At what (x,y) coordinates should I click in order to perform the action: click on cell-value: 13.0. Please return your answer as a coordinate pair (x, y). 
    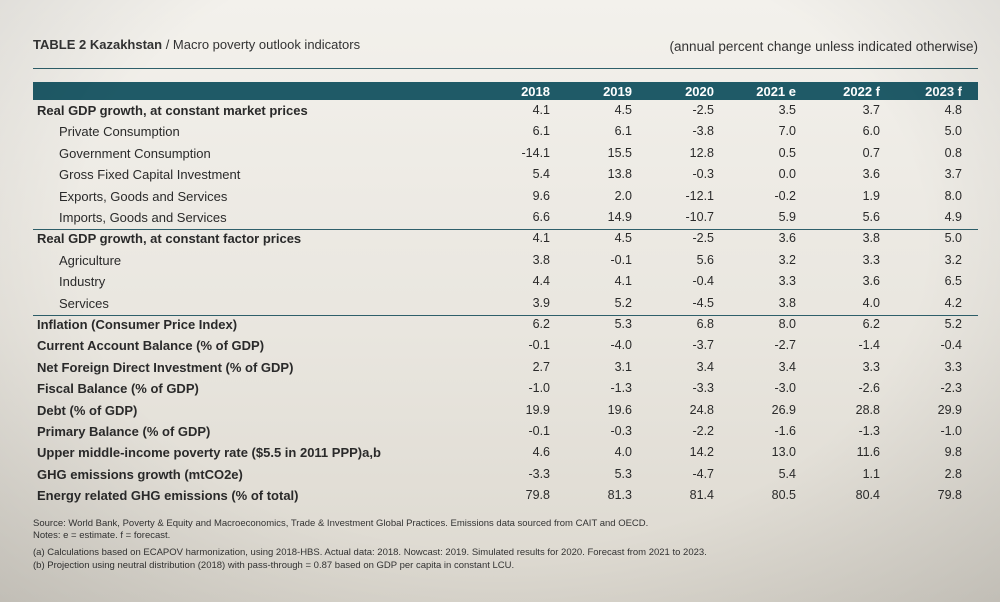
    Looking at the image, I should click on (783, 452).